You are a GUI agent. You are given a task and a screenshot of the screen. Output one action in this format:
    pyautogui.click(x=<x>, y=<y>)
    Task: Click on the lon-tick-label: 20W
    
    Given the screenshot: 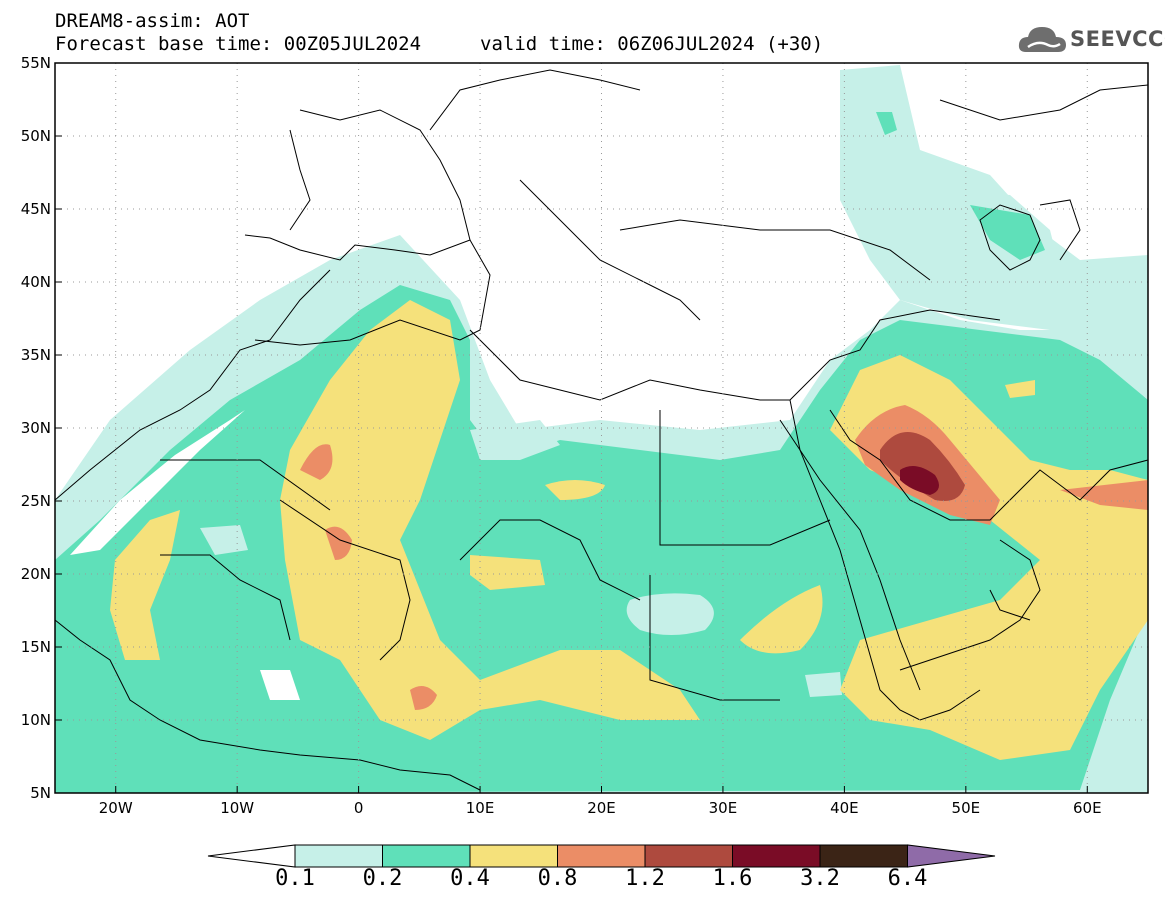 What is the action you would take?
    pyautogui.click(x=116, y=808)
    